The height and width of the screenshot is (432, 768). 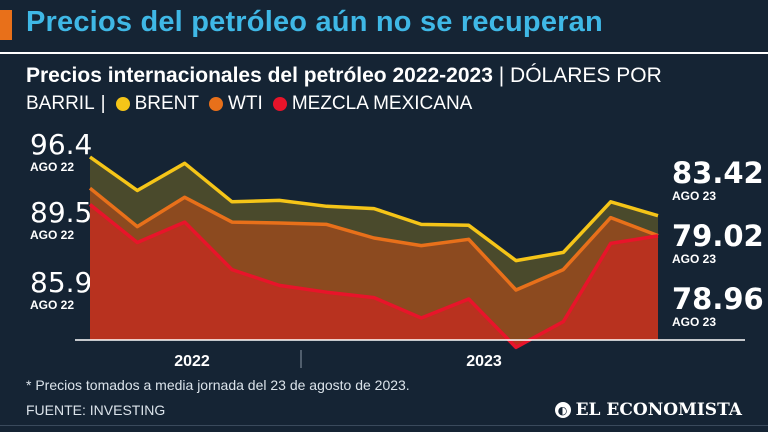 I want to click on top-divider, so click(x=384, y=53).